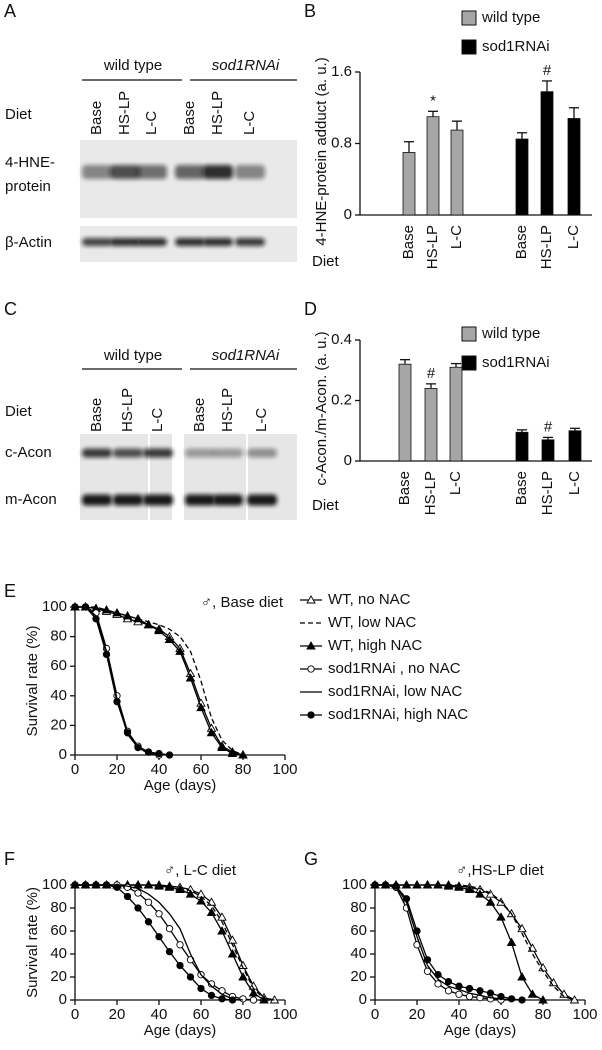 This screenshot has width=602, height=1050. What do you see at coordinates (311, 859) in the screenshot?
I see `panel-label: G` at bounding box center [311, 859].